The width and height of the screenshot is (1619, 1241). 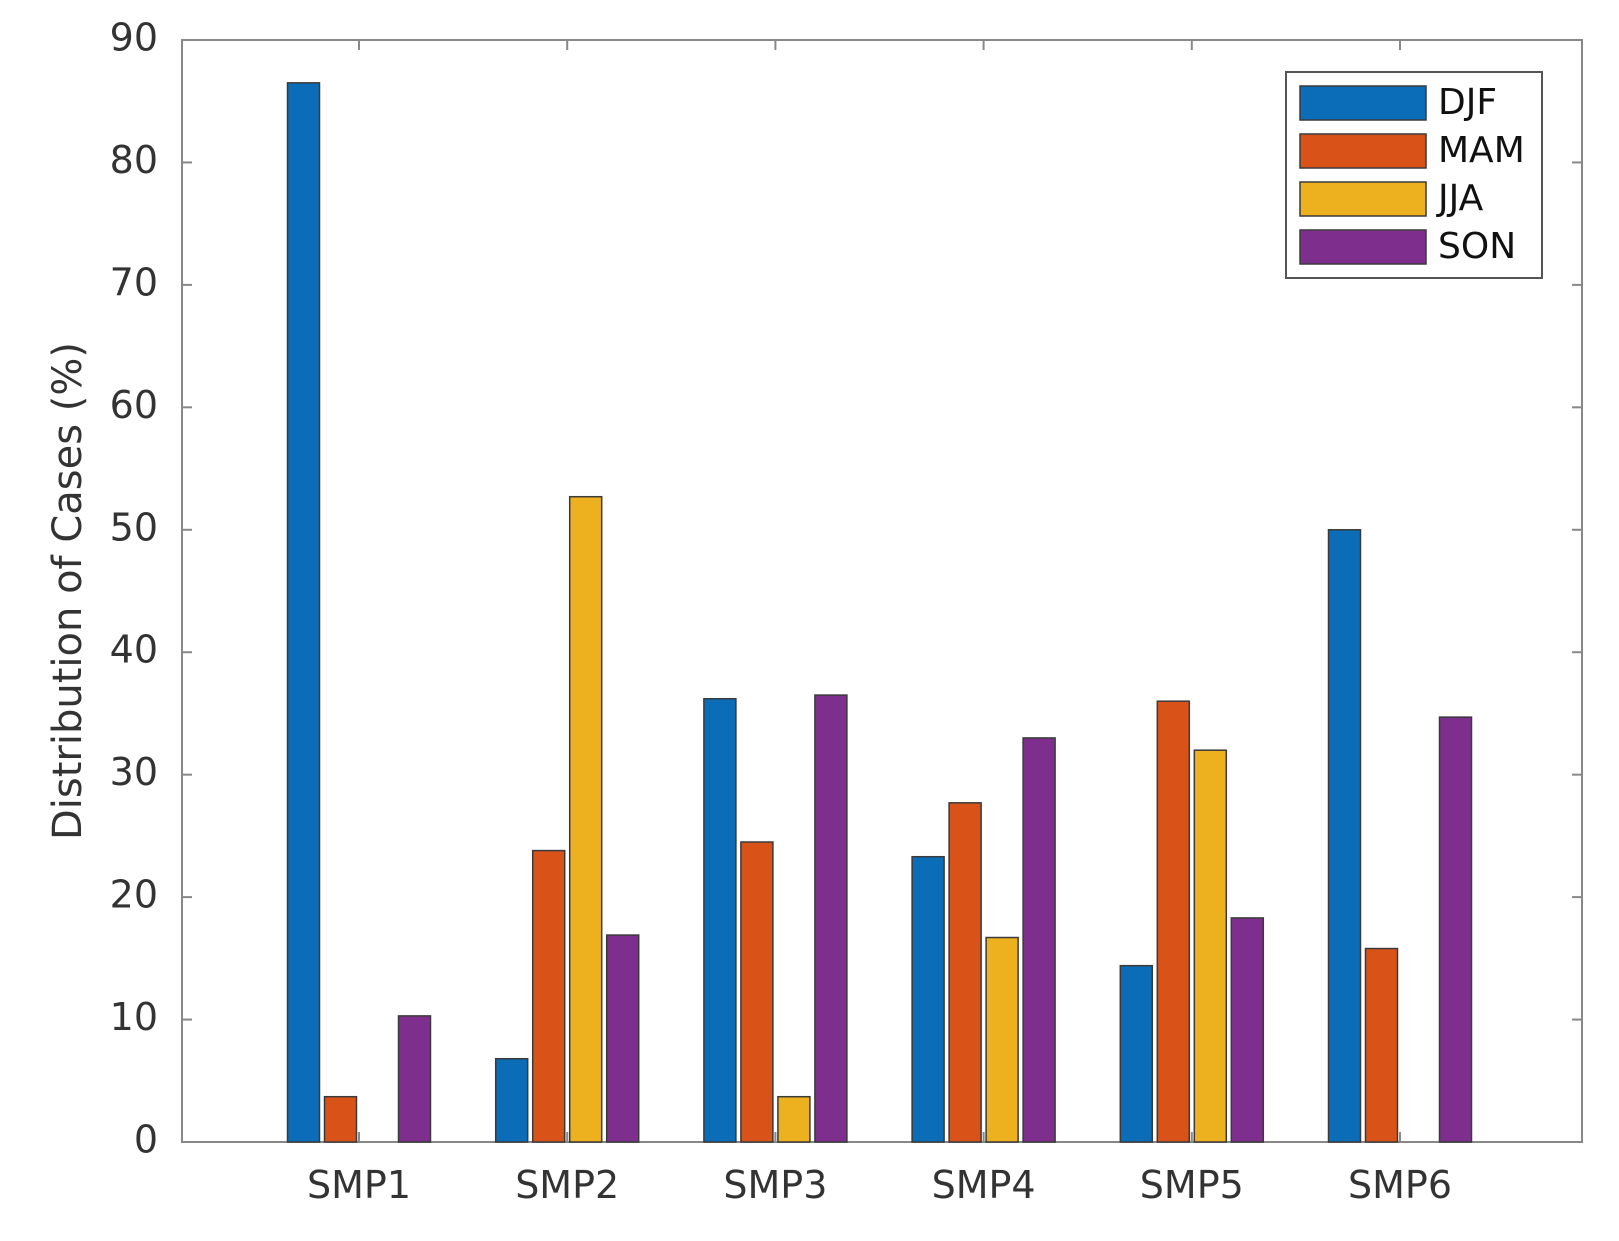 What do you see at coordinates (134, 527) in the screenshot?
I see `y-tick-label: 50` at bounding box center [134, 527].